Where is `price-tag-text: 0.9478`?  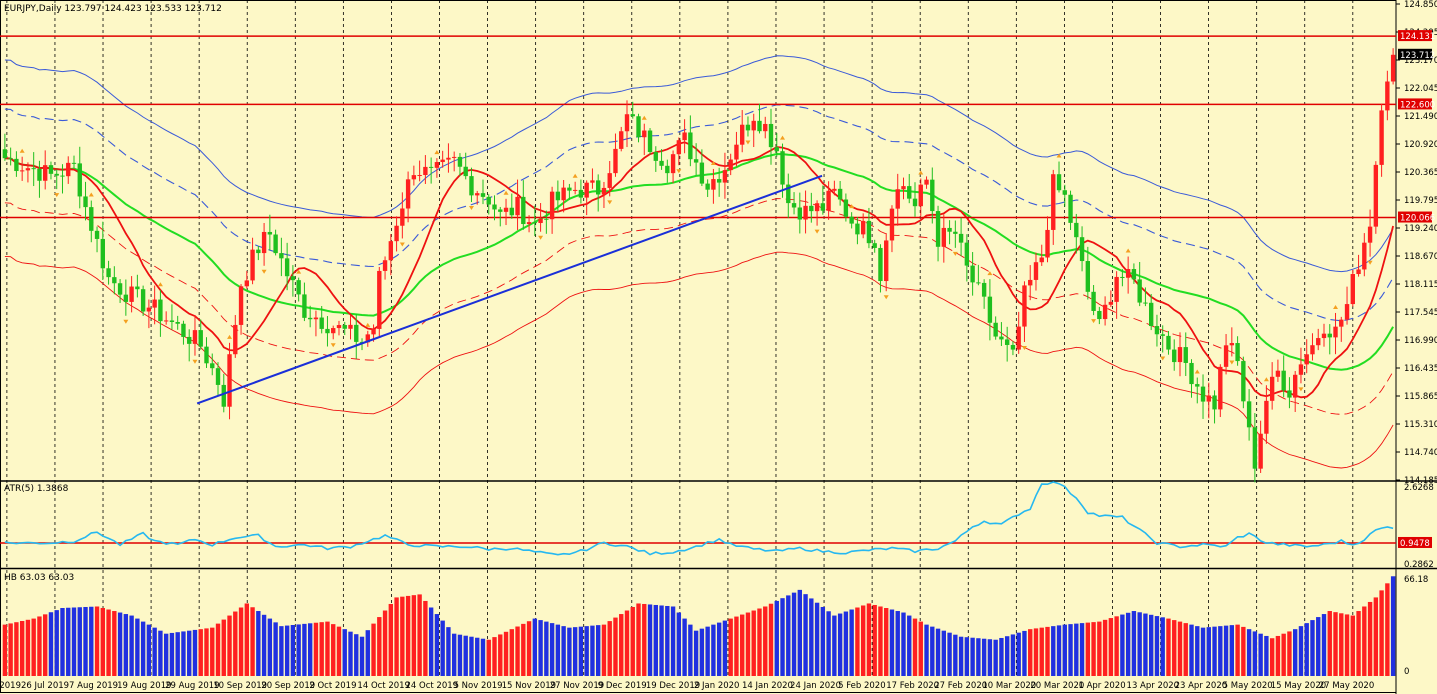
price-tag-text: 0.9478 is located at coordinates (1415, 544).